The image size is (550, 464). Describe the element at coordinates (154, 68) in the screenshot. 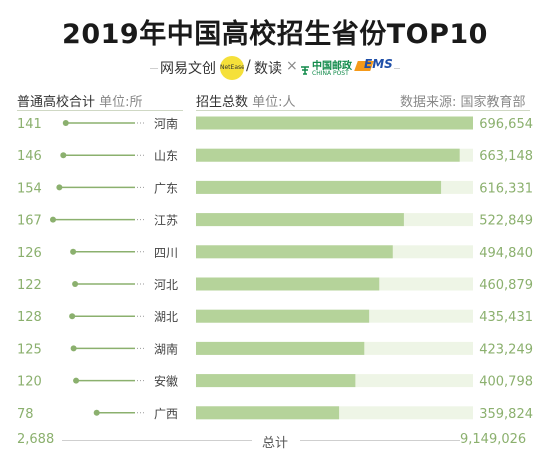

I see `logo-divider-left` at that location.